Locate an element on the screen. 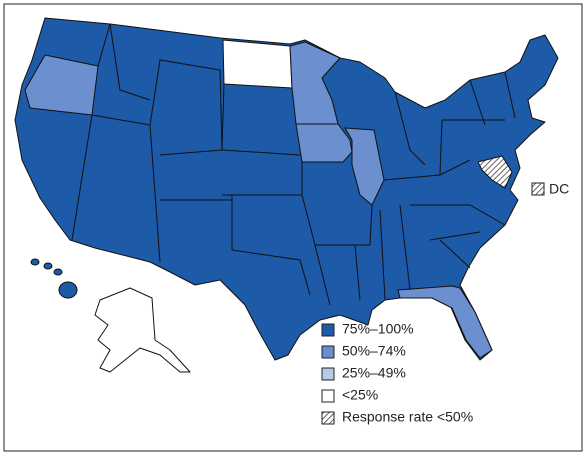 The width and height of the screenshot is (587, 456). legend-label: Response rate <50% is located at coordinates (407, 417).